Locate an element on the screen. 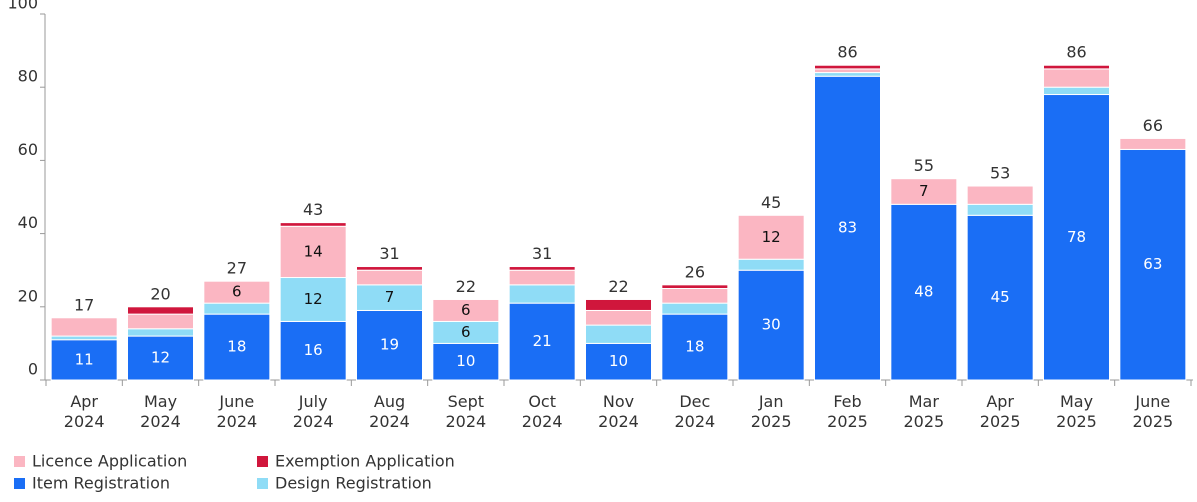 This screenshot has height=502, width=1197. data-label: 78 is located at coordinates (1076, 237).